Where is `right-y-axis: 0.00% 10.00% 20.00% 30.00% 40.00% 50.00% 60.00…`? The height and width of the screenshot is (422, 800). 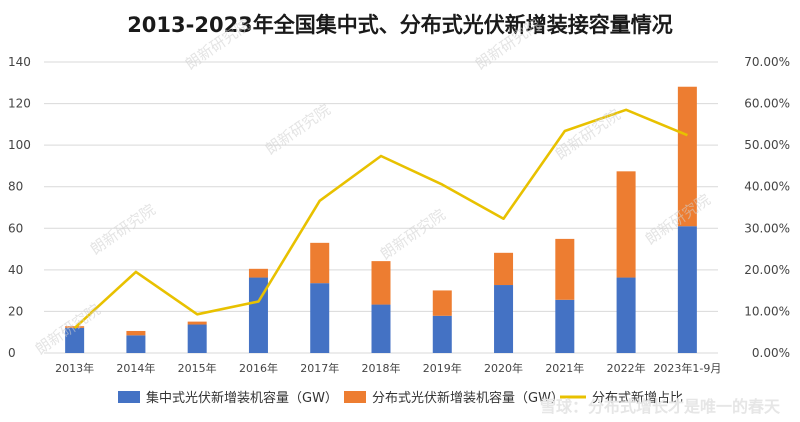
right-y-axis: 0.00% 10.00% 20.00% 30.00% 40.00% 50.00% 60.00… is located at coordinates (767, 207).